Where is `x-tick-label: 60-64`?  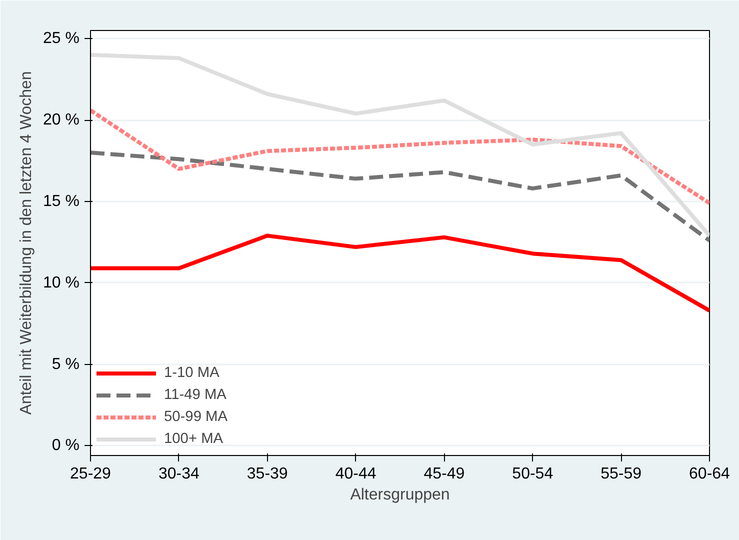 x-tick-label: 60-64 is located at coordinates (709, 474).